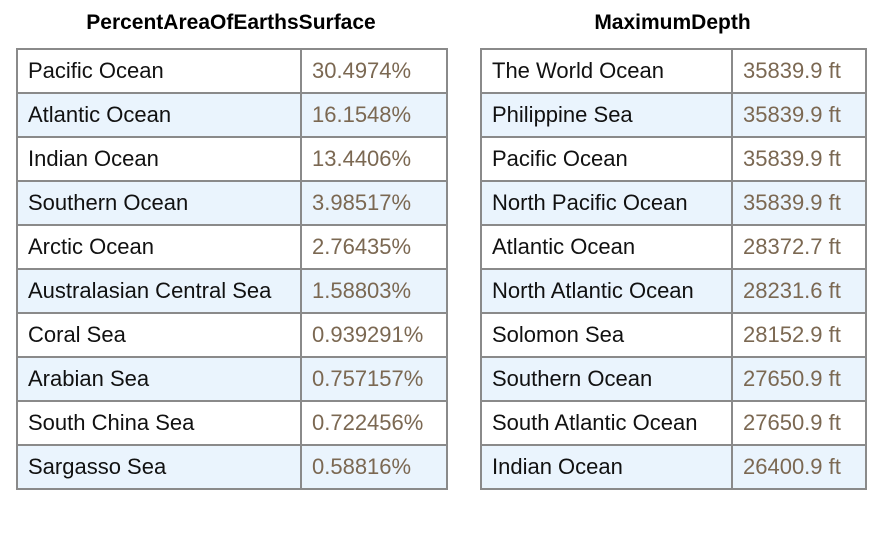 The height and width of the screenshot is (544, 876). Describe the element at coordinates (159, 247) in the screenshot. I see `ocean-name-cell: Arctic Ocean` at that location.